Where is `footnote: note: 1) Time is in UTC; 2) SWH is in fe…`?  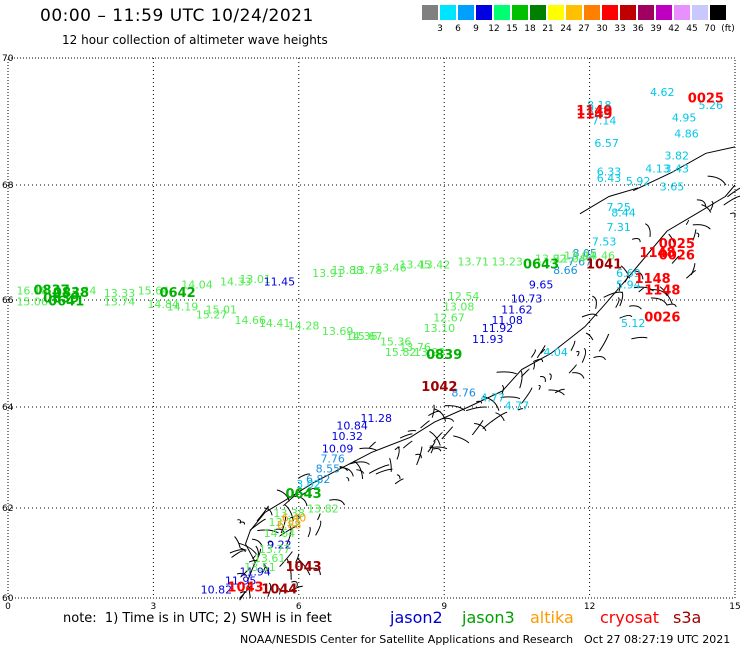 footnote: note: 1) Time is in UTC; 2) SWH is in fe… is located at coordinates (197, 618).